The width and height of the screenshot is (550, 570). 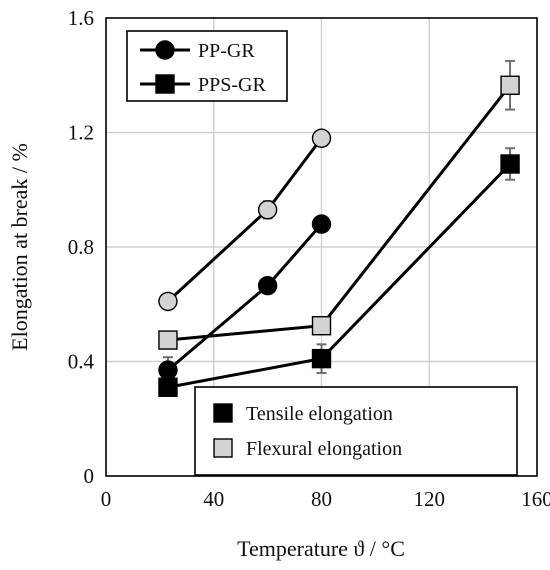 What do you see at coordinates (535, 499) in the screenshot?
I see `x-tick-label: 160` at bounding box center [535, 499].